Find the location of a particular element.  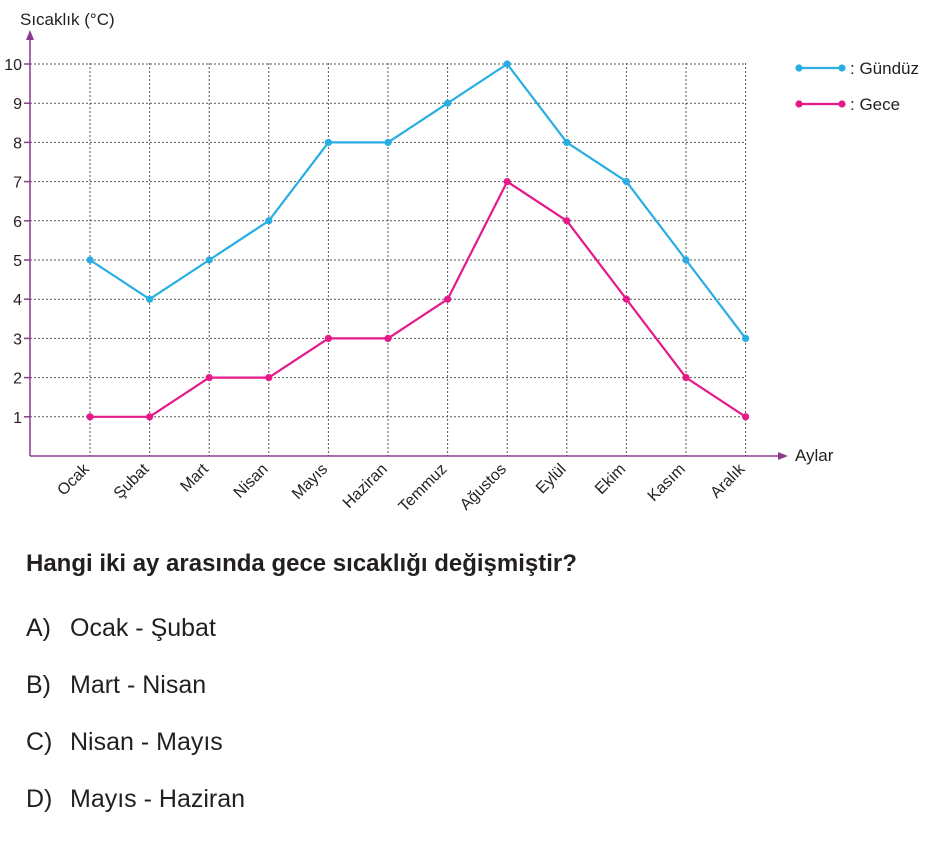

option-c: C) Nisan - Mayıs is located at coordinates (135, 756).